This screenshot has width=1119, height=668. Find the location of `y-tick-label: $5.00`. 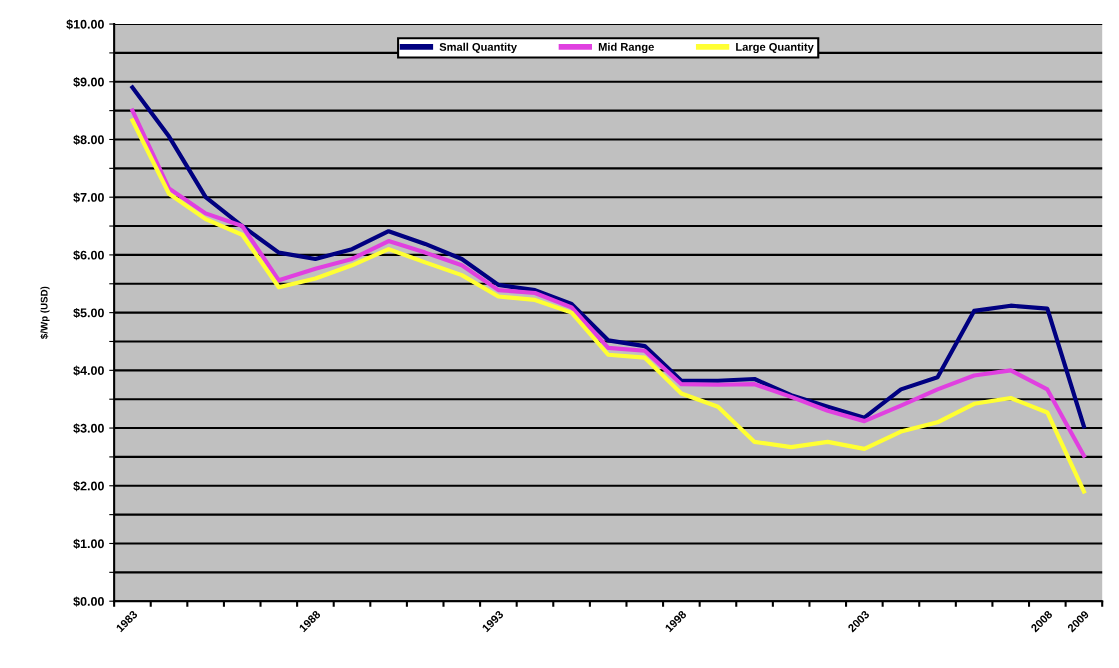

y-tick-label: $5.00 is located at coordinates (88, 313).